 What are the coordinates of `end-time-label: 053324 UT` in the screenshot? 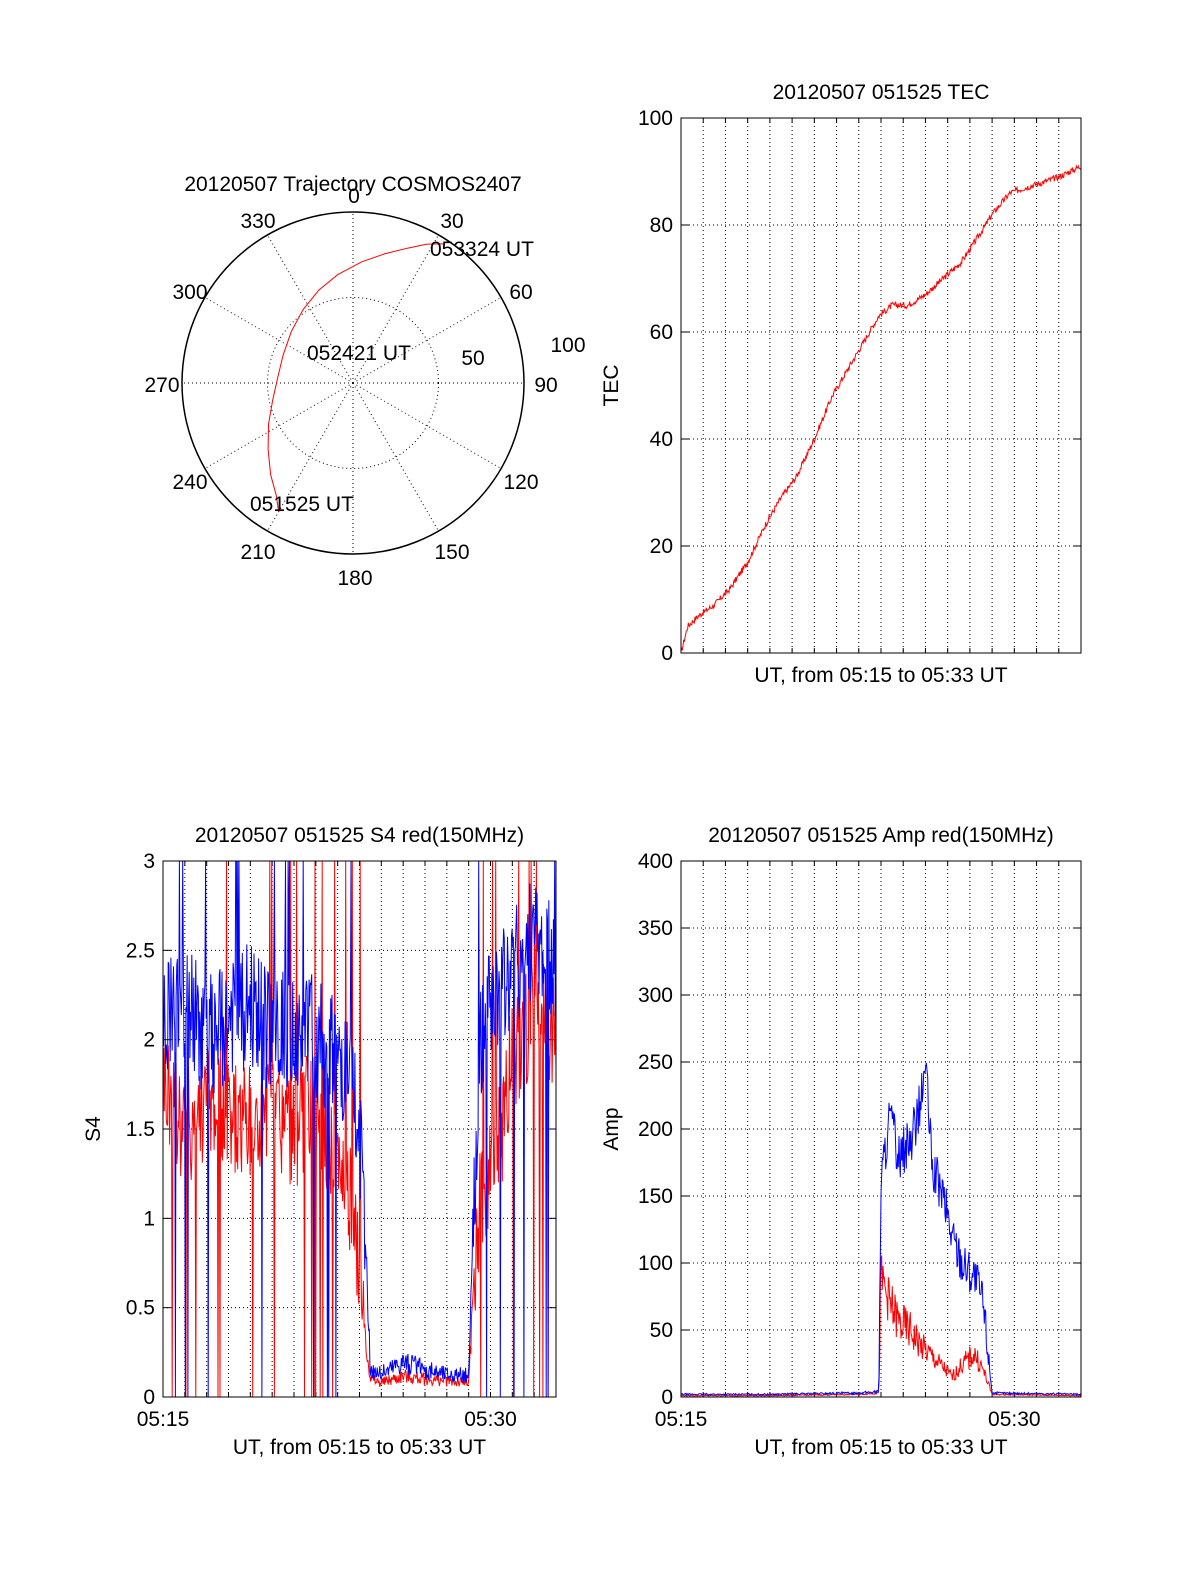 It's located at (482, 249).